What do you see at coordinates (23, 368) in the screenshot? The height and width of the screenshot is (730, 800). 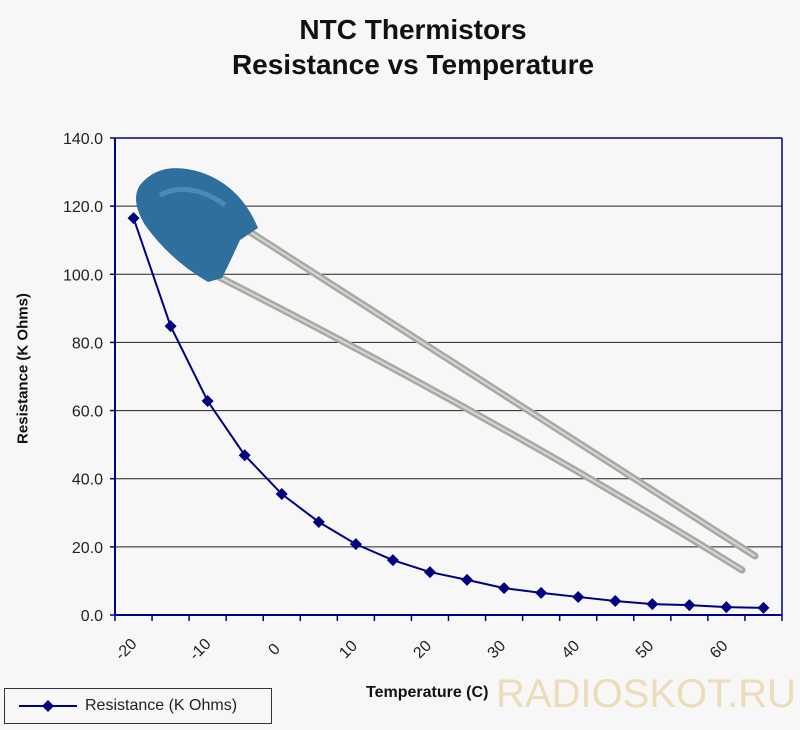 I see `y-axis-label: Resistance (K Ohms)` at bounding box center [23, 368].